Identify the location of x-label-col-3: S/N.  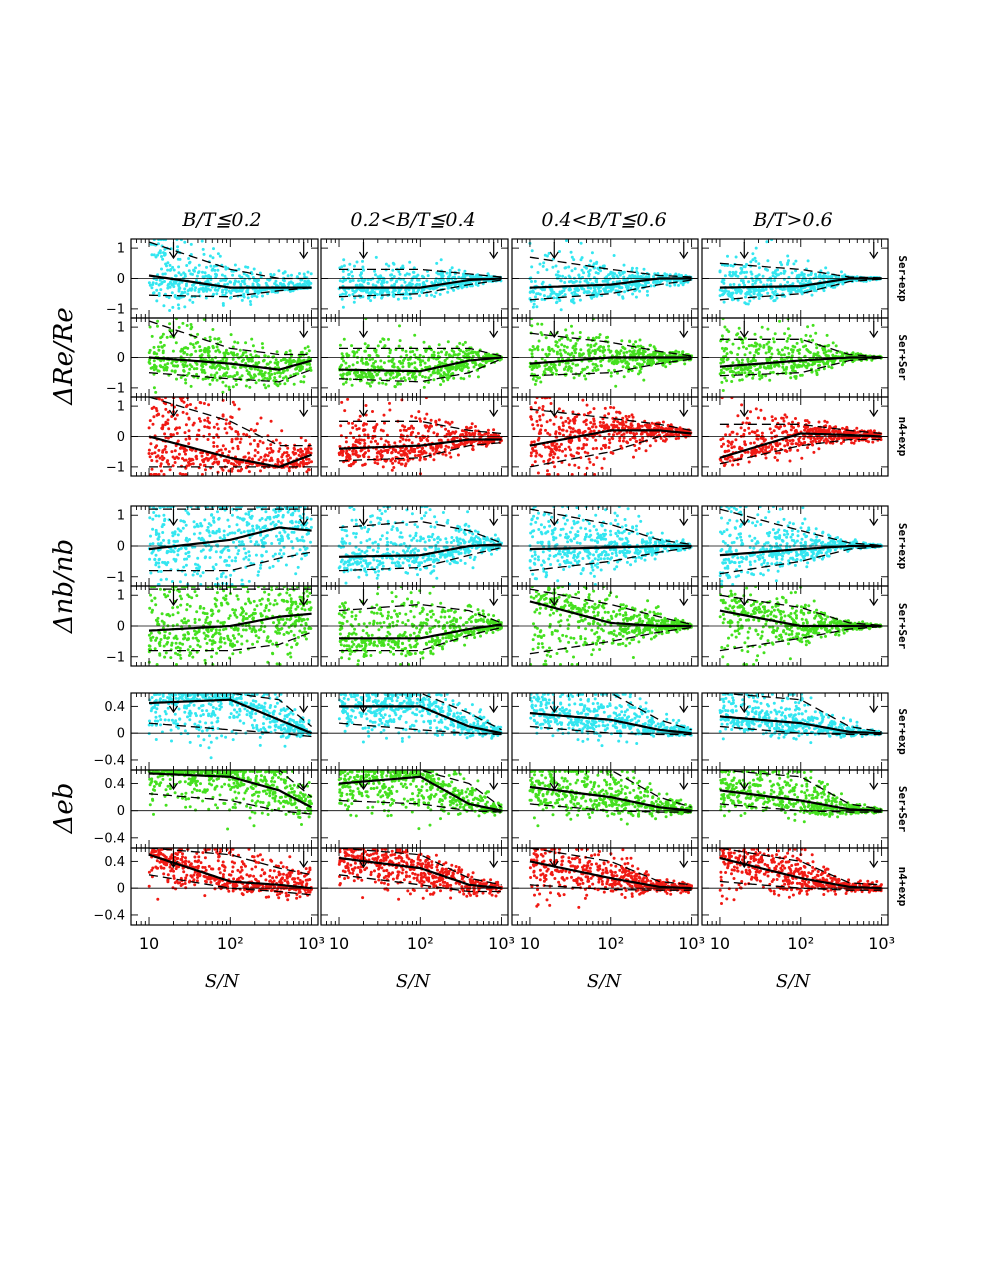
(604, 981).